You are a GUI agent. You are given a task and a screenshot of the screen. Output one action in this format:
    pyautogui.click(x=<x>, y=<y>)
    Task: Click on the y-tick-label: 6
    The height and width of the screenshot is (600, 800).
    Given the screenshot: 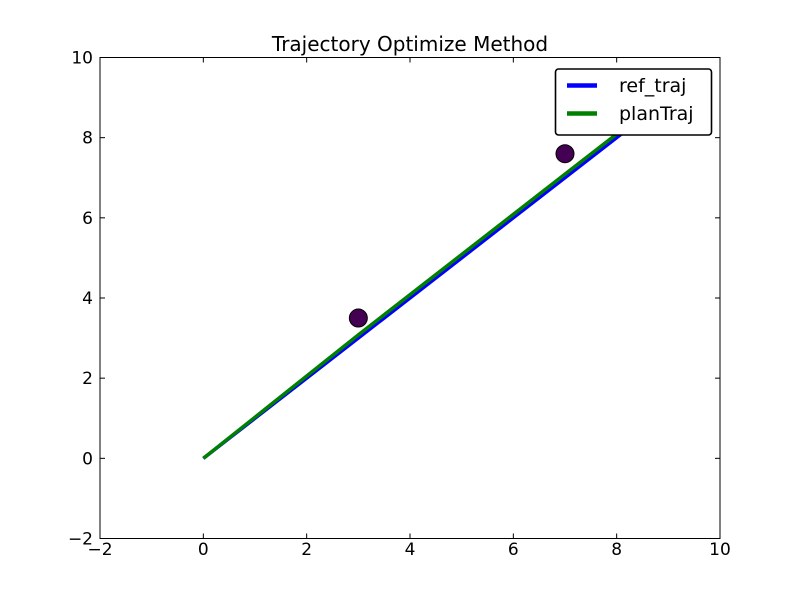 What is the action you would take?
    pyautogui.click(x=87, y=219)
    